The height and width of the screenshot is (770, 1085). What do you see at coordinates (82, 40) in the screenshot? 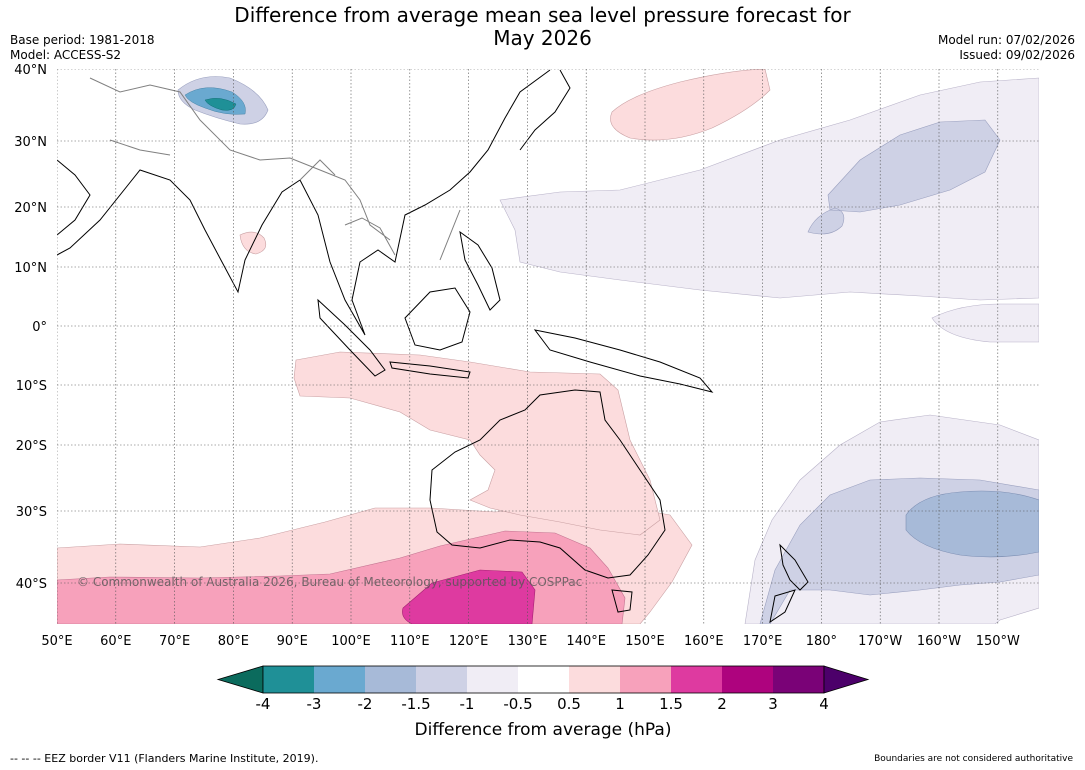
I see `base-period: Base period: 1981-2018` at bounding box center [82, 40].